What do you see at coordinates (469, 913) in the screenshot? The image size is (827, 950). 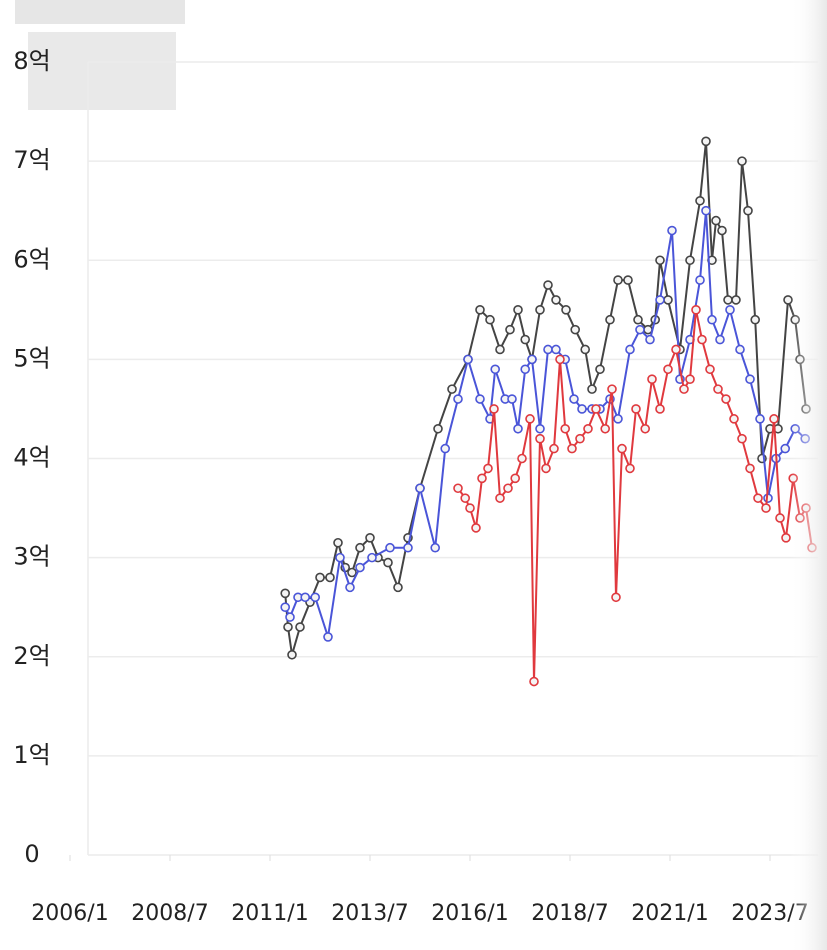 I see `x-tick-label: 2016/1` at bounding box center [469, 913].